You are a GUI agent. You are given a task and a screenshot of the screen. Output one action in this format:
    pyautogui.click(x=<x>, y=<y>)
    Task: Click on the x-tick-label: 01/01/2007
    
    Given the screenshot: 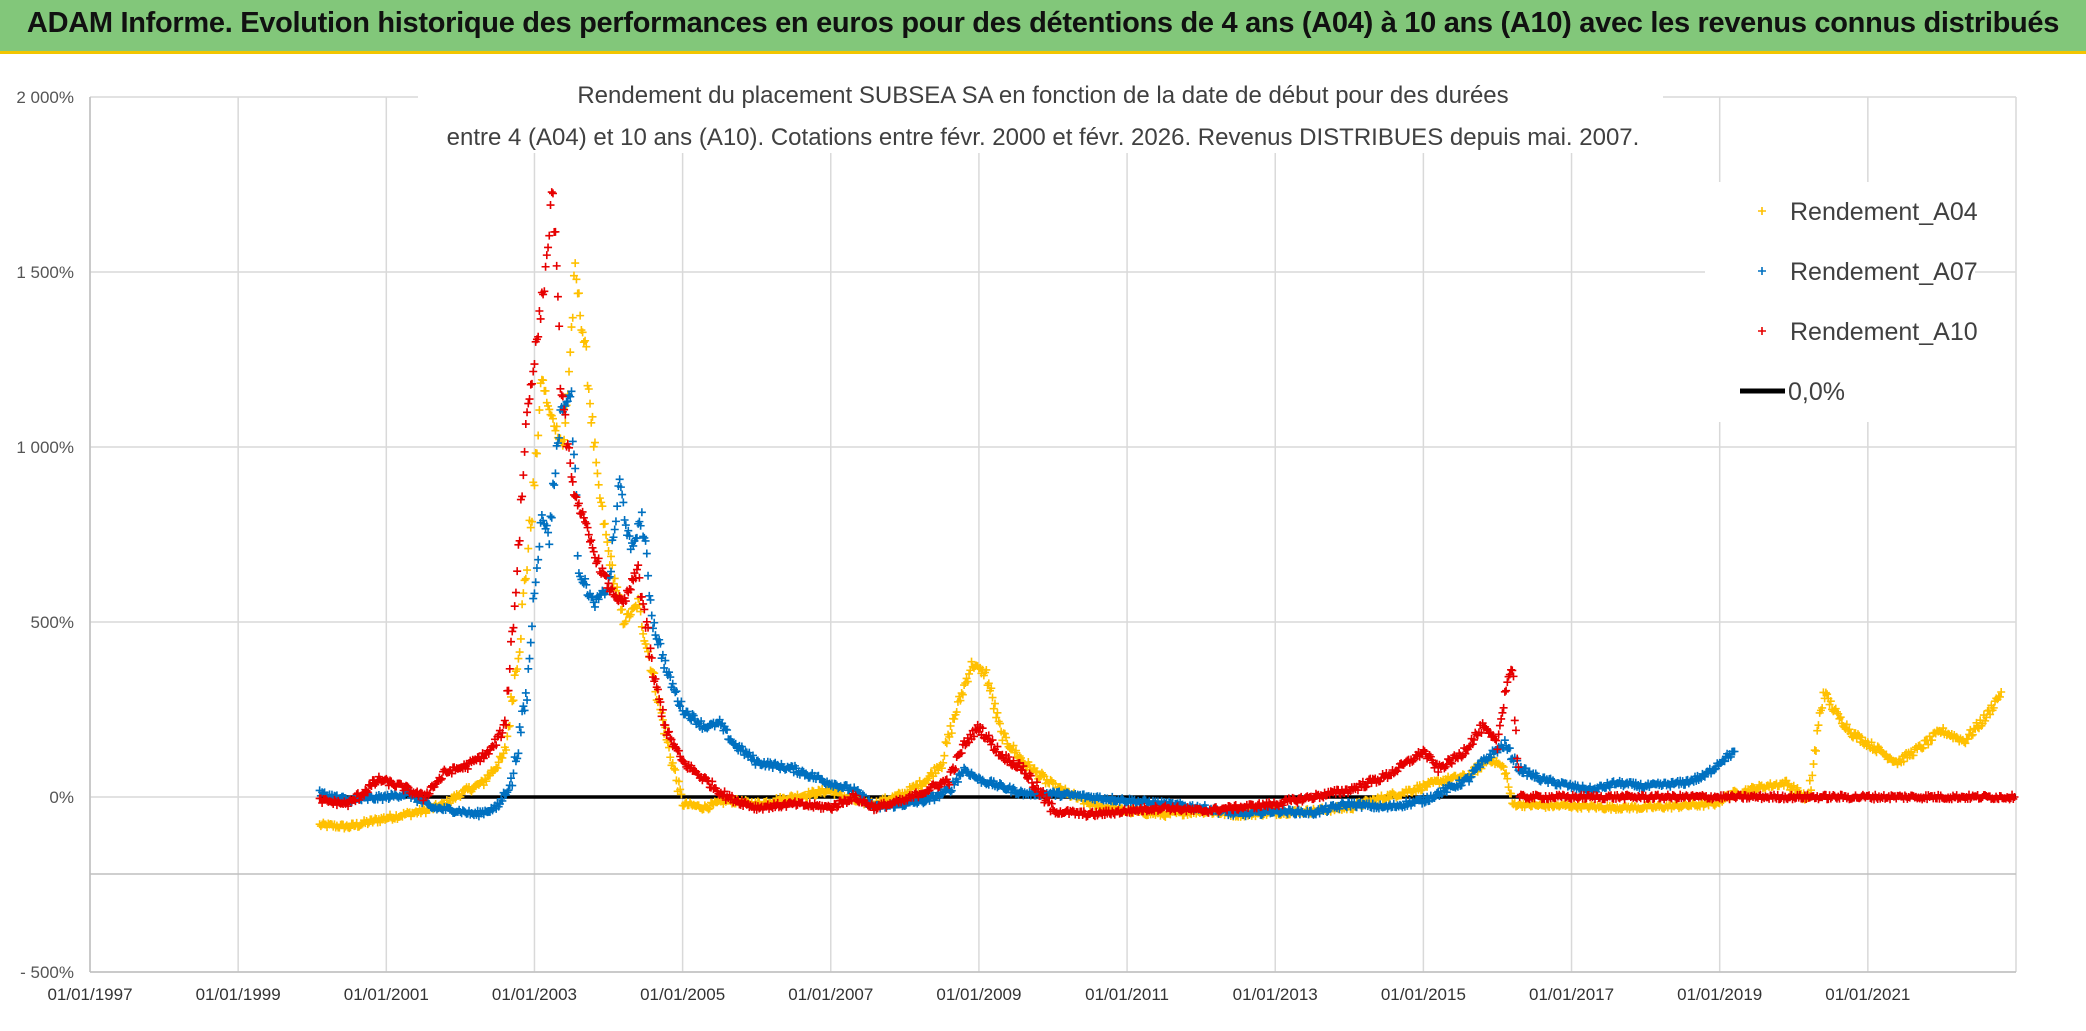 What is the action you would take?
    pyautogui.click(x=830, y=994)
    